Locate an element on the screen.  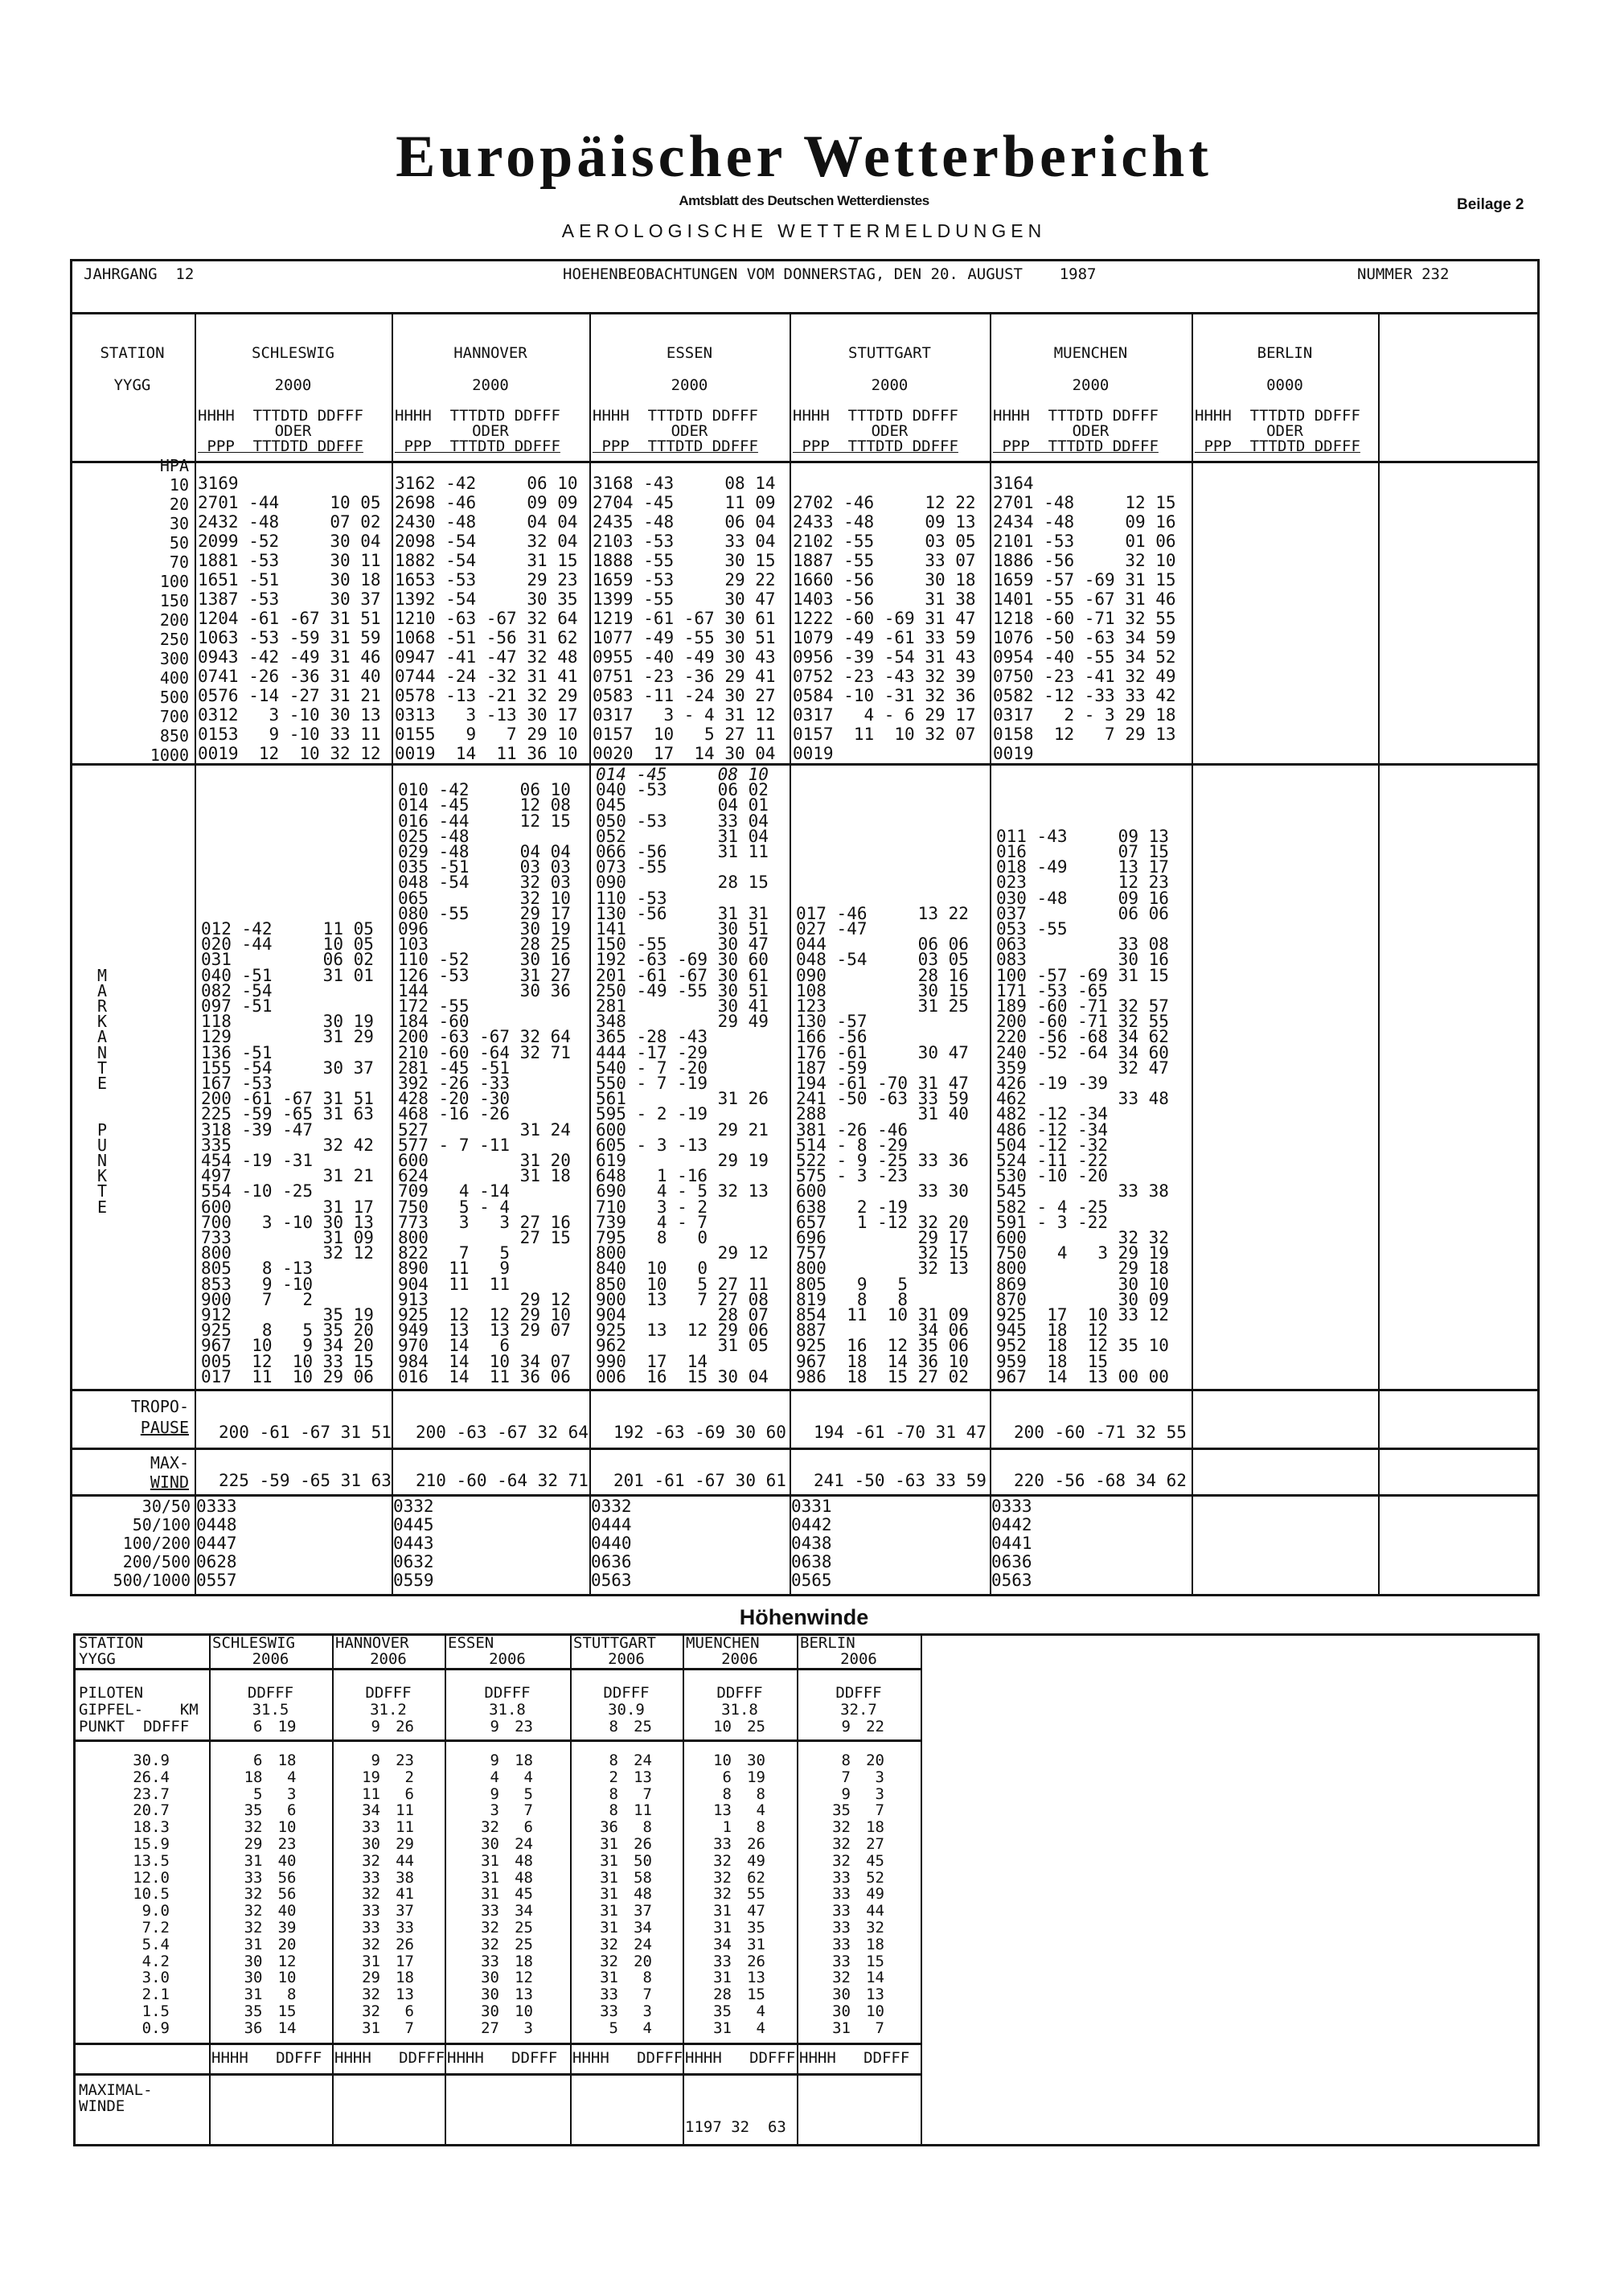
height-km-label: 5.4 is located at coordinates (156, 1944).